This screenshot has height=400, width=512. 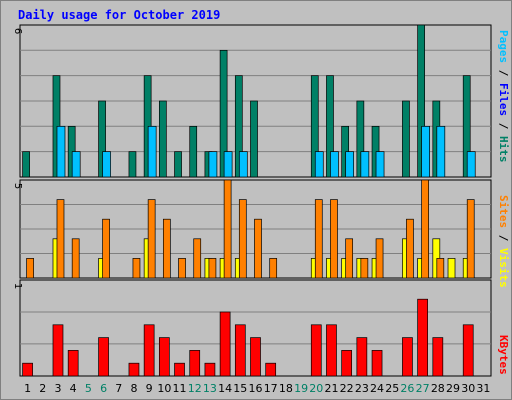 I want to click on day-label-17: 17, so click(x=271, y=388).